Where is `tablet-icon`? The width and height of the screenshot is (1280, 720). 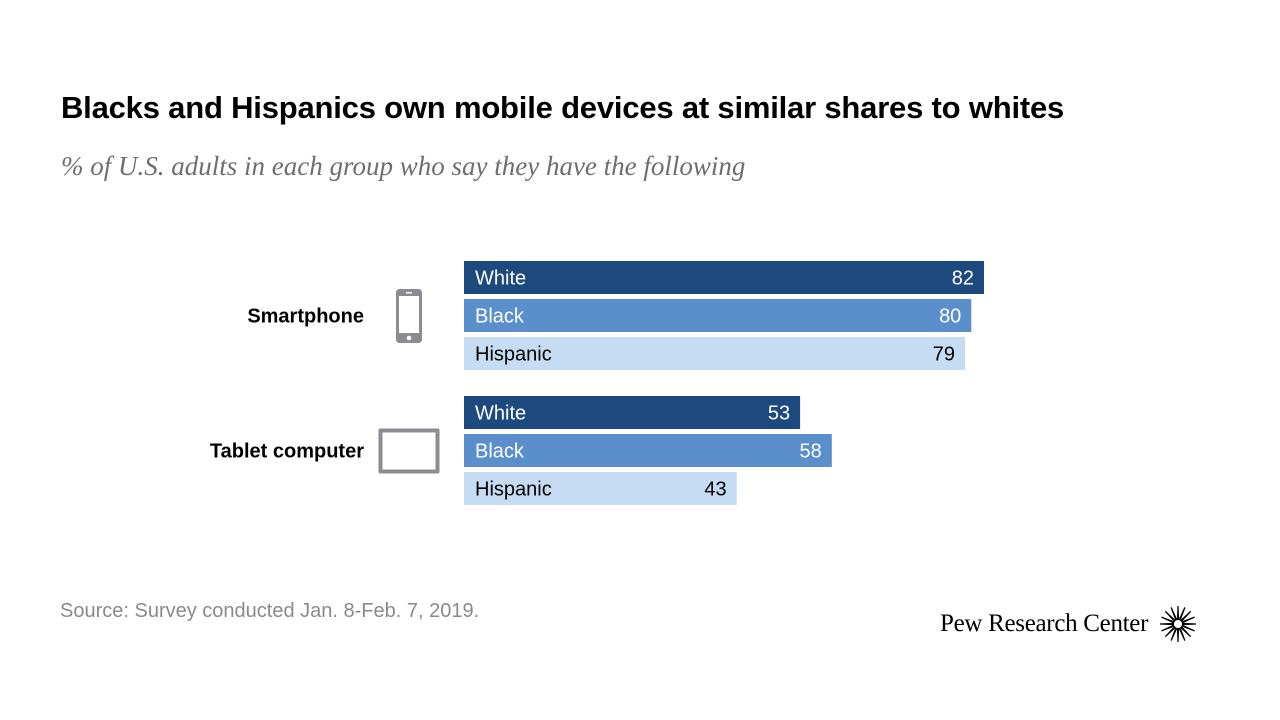
tablet-icon is located at coordinates (409, 451).